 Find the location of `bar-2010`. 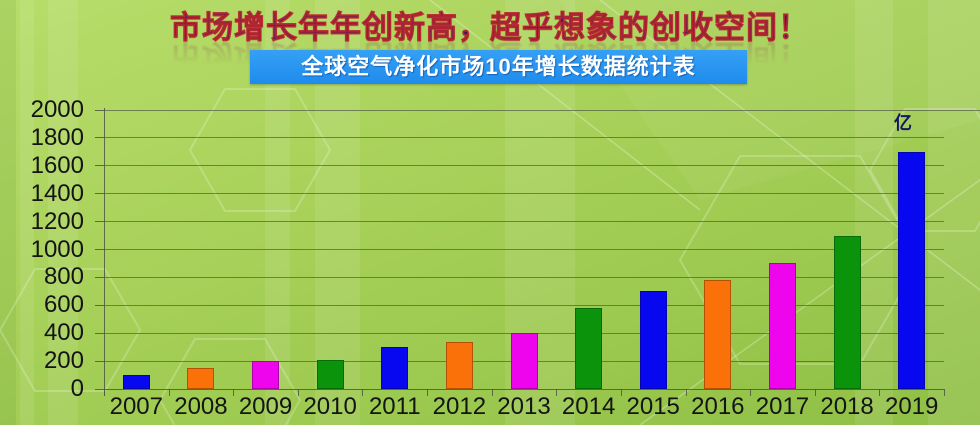

bar-2010 is located at coordinates (330, 374).